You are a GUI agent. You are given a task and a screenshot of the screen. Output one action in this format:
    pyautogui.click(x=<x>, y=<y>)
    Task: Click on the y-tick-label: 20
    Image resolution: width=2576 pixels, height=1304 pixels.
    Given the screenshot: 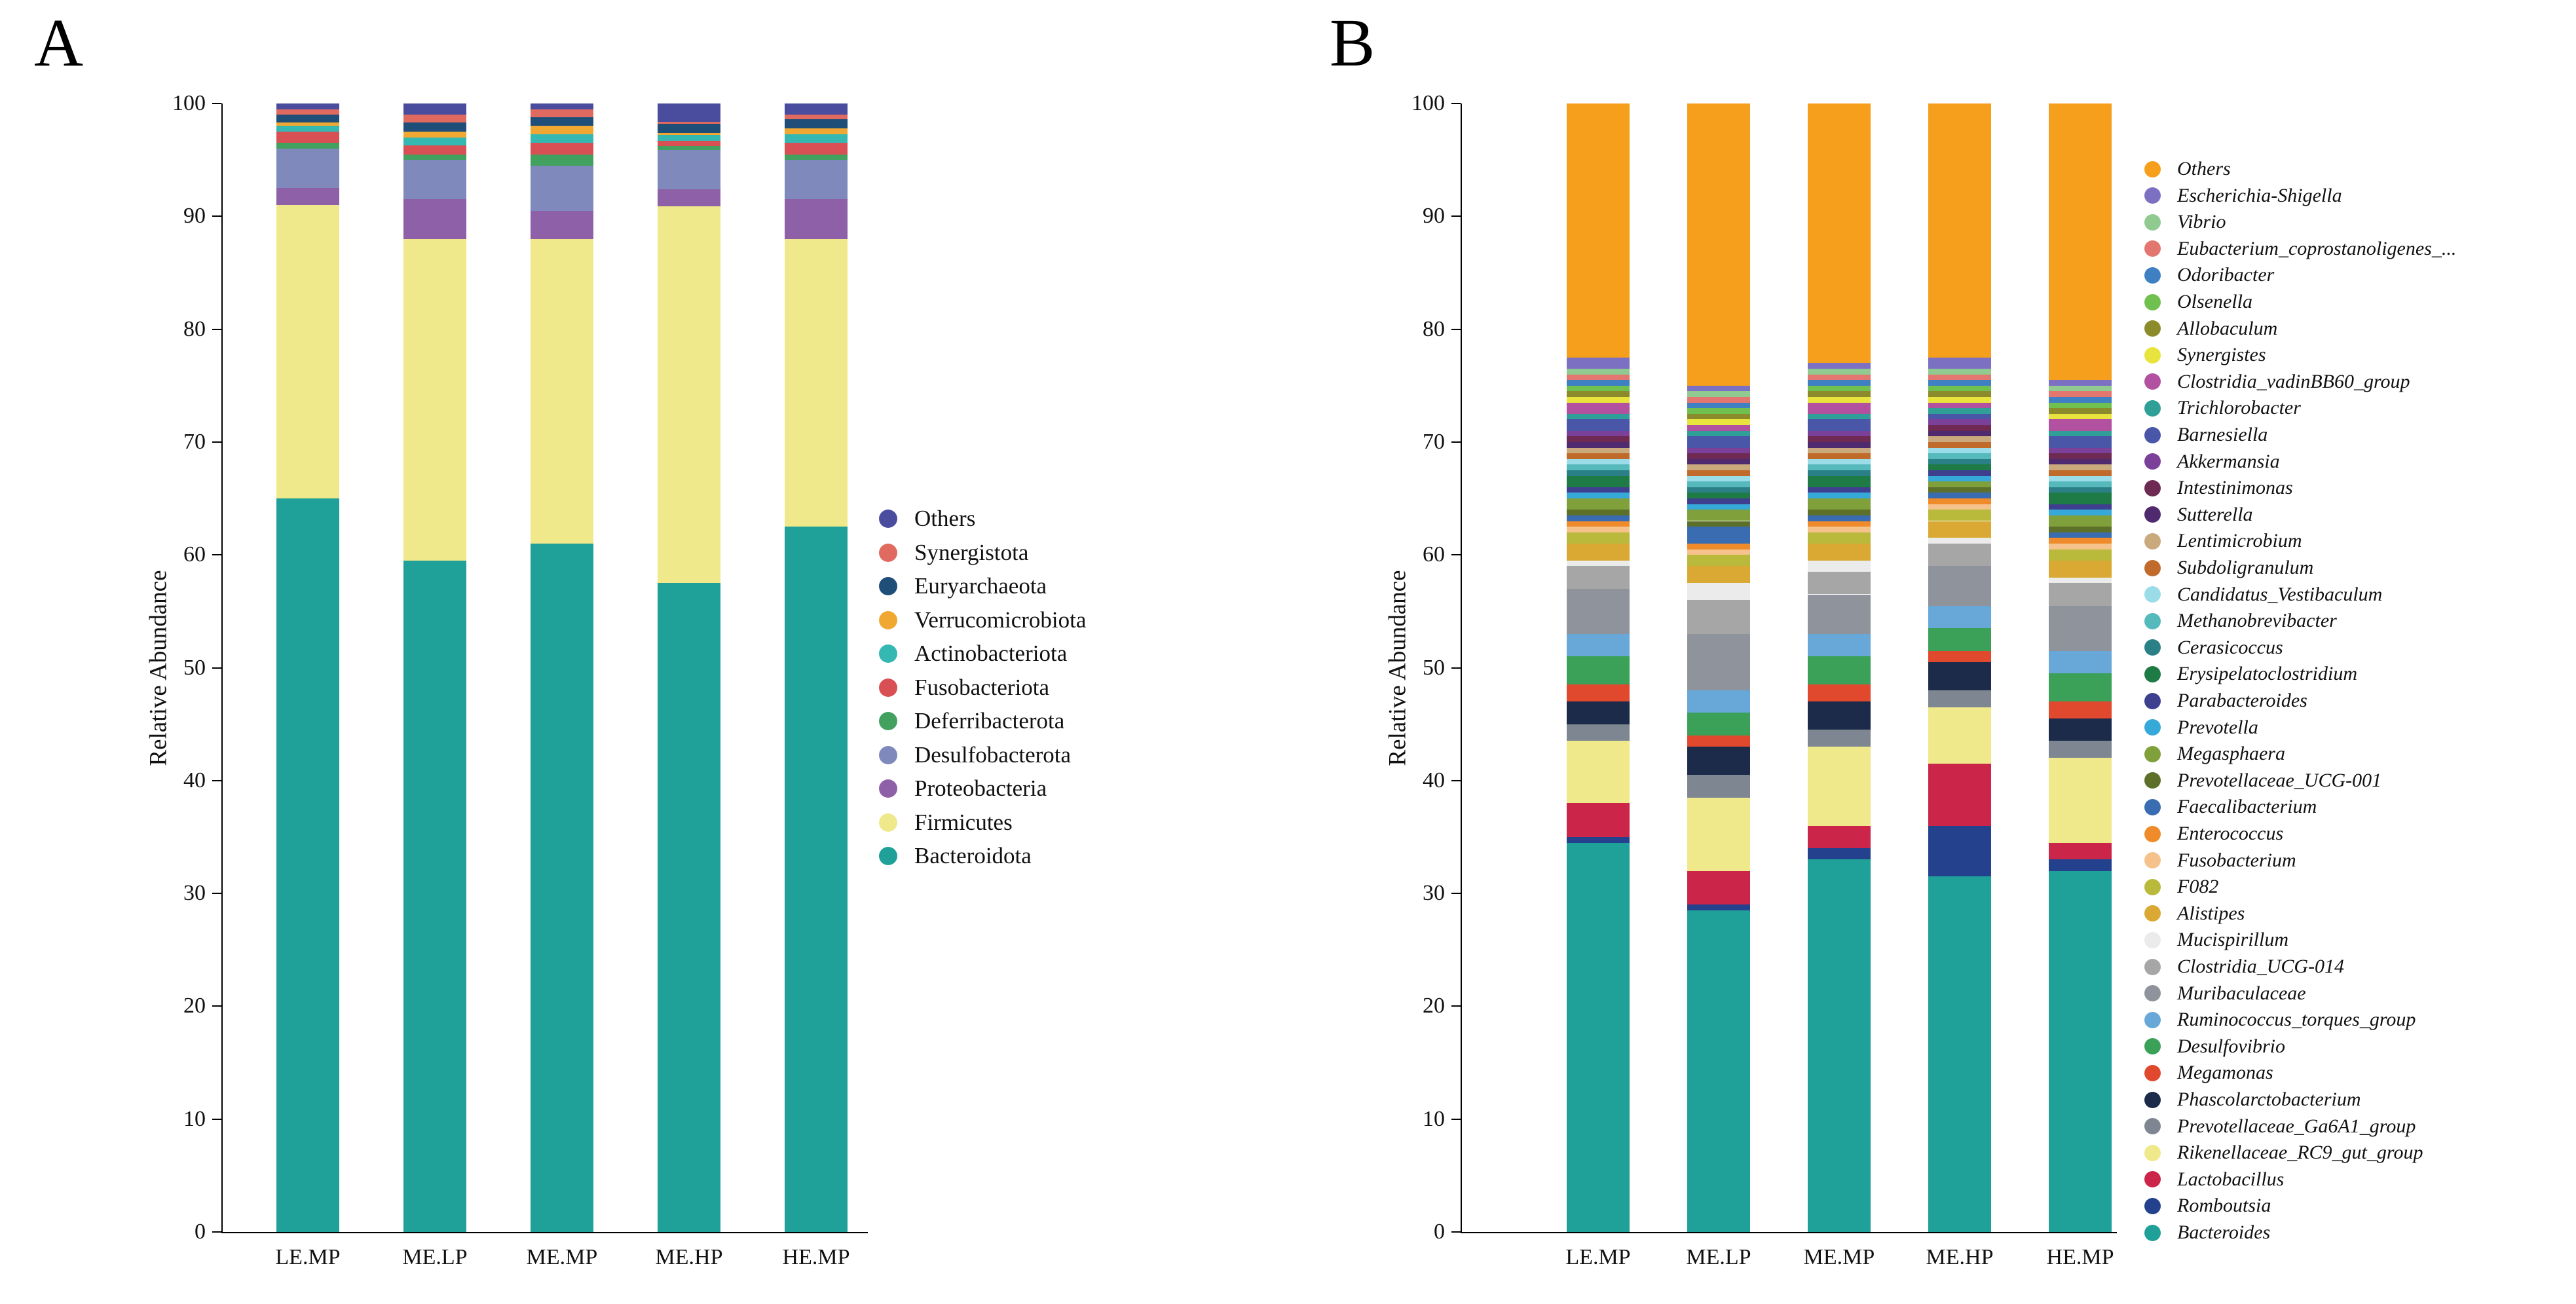 What is the action you would take?
    pyautogui.click(x=194, y=1006)
    